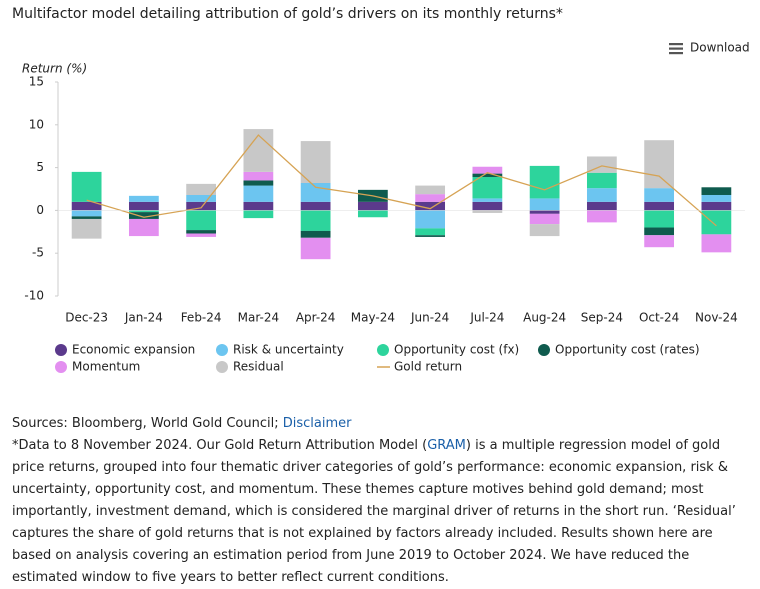 This screenshot has height=589, width=760. Describe the element at coordinates (456, 350) in the screenshot. I see `legend-label: Opportunity cost (fx)` at that location.